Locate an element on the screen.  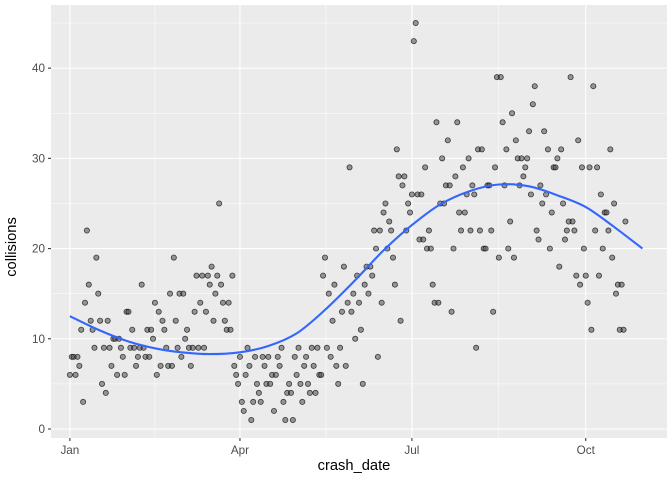
y-axis-title: collisions is located at coordinates (12, 247).